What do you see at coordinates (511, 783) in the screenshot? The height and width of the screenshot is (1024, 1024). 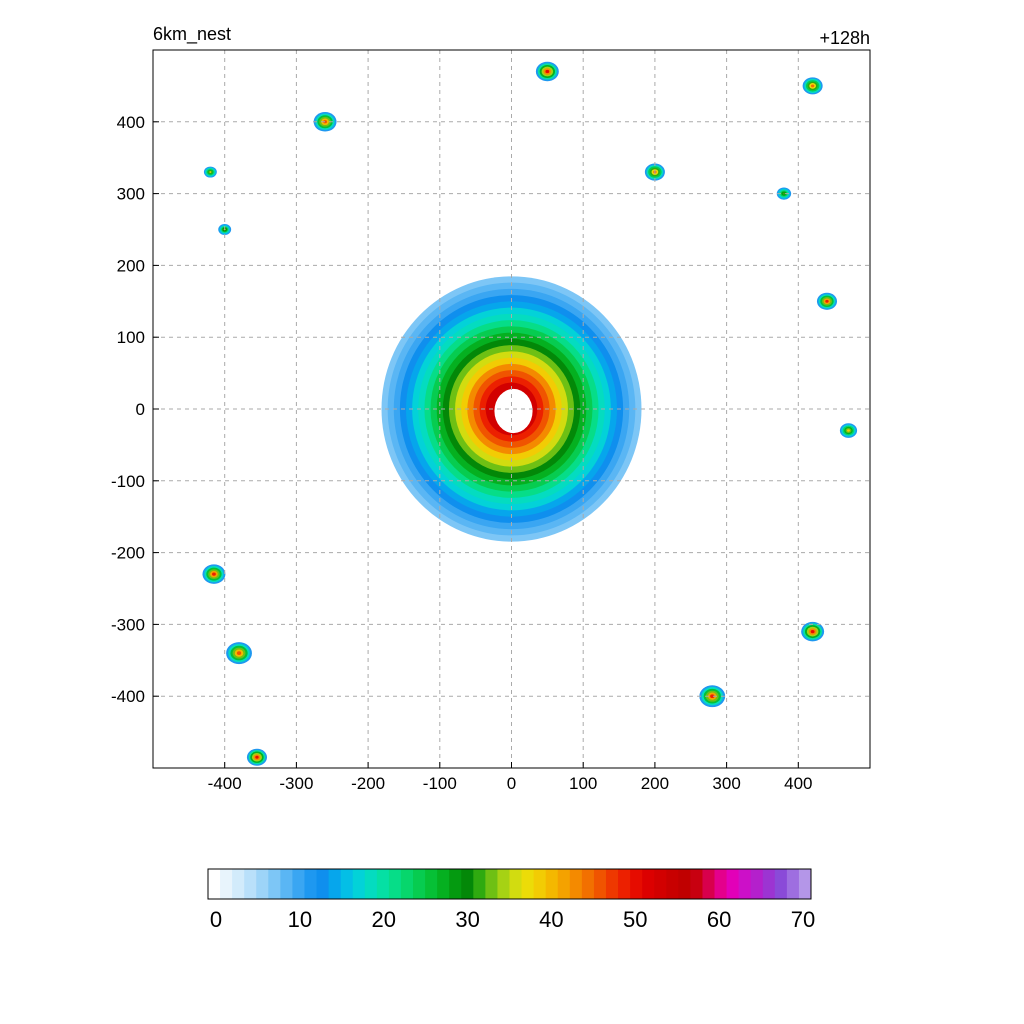 I see `x-tick-label: 0` at bounding box center [511, 783].